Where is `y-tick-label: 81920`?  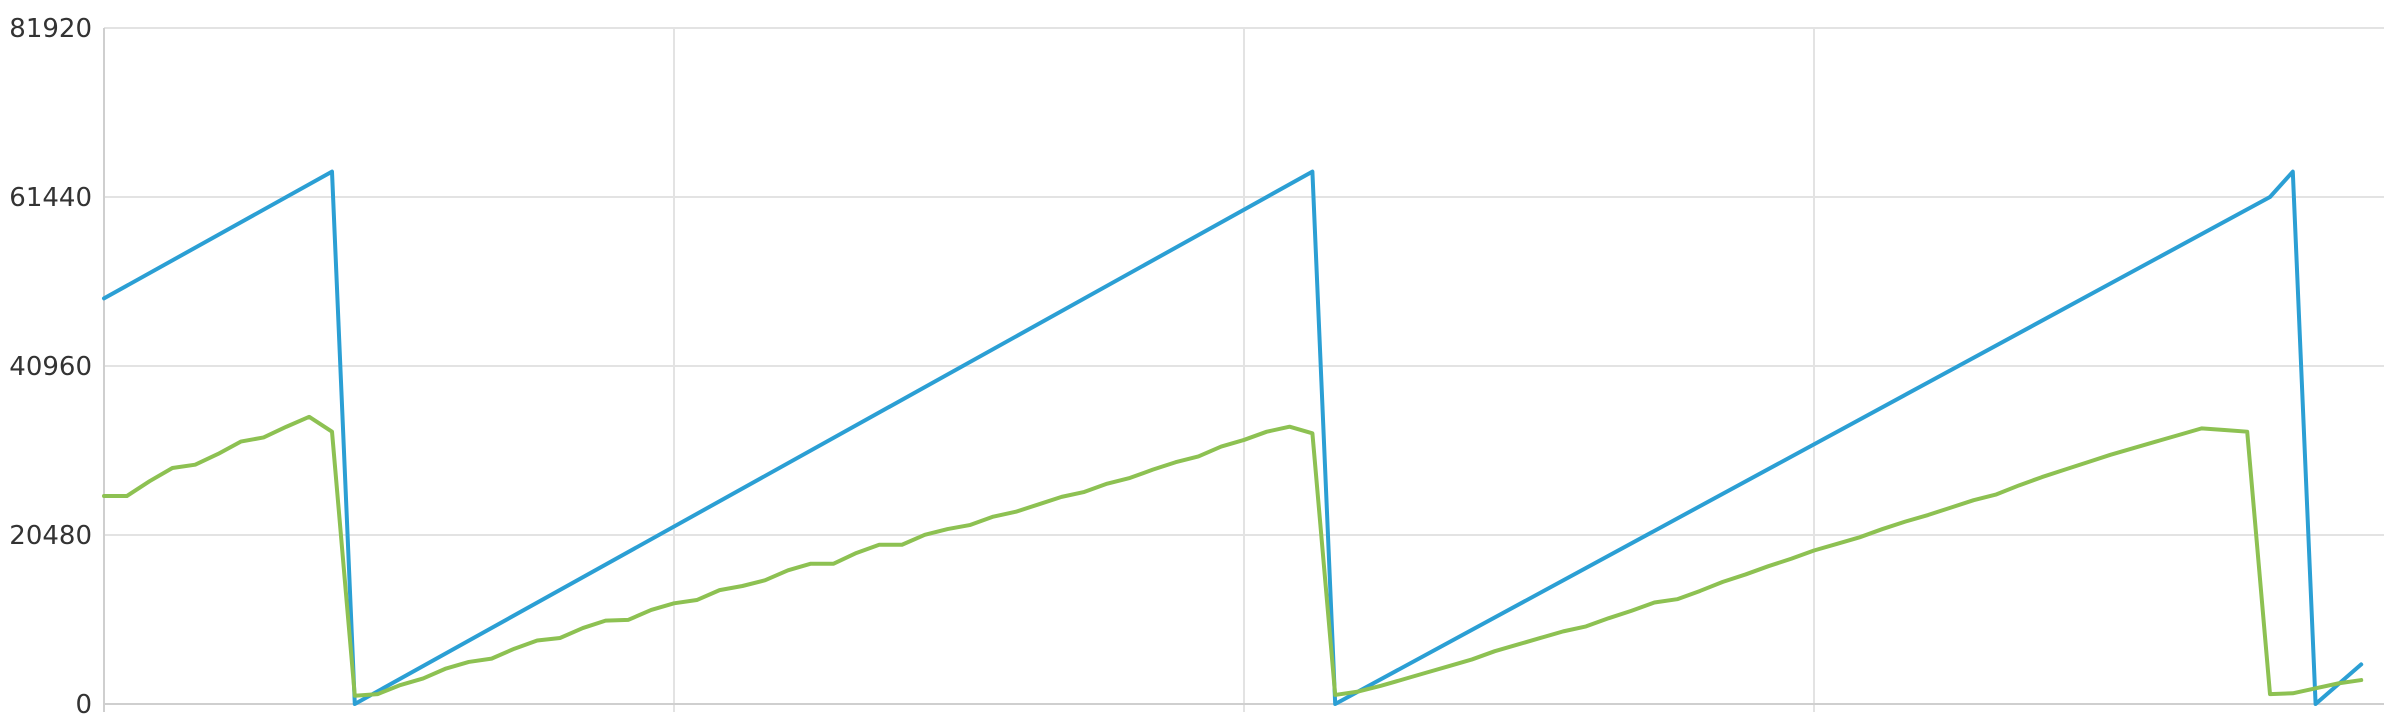 y-tick-label: 81920 is located at coordinates (50, 29).